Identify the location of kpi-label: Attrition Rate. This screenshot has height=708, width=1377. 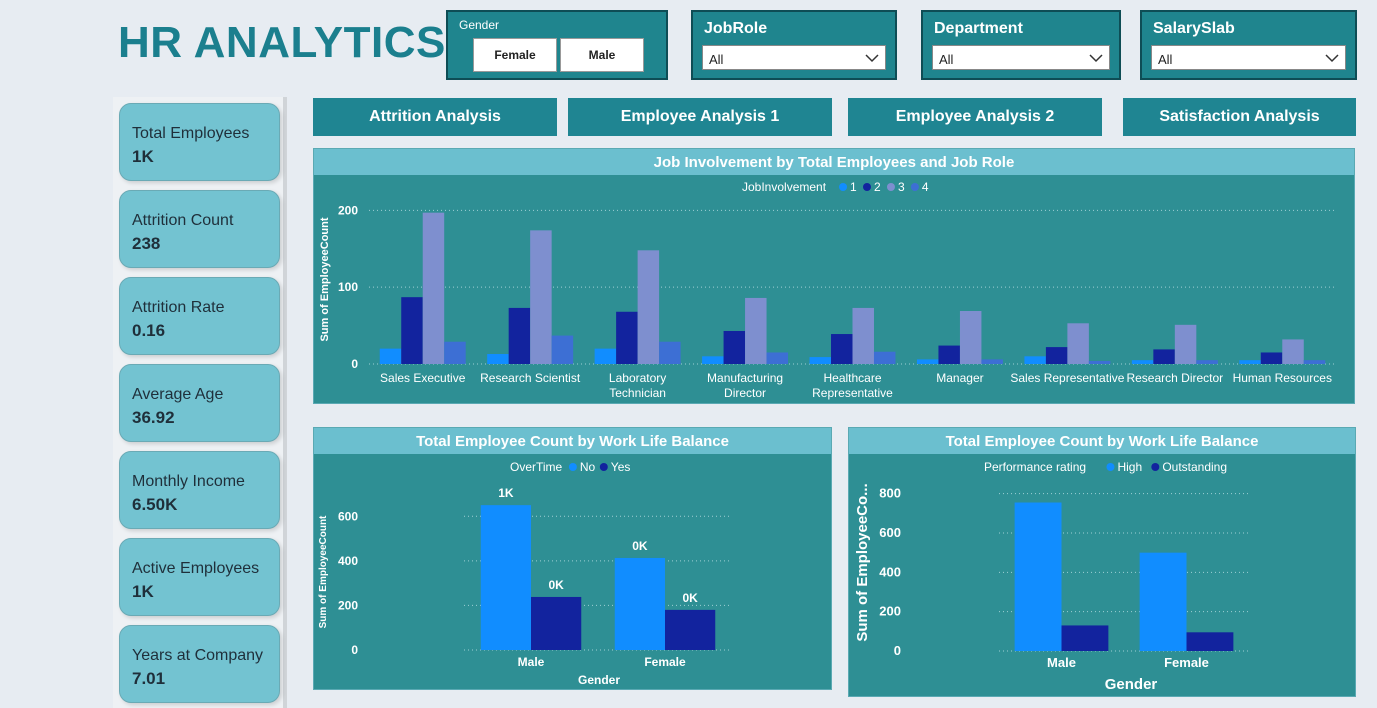
(178, 307).